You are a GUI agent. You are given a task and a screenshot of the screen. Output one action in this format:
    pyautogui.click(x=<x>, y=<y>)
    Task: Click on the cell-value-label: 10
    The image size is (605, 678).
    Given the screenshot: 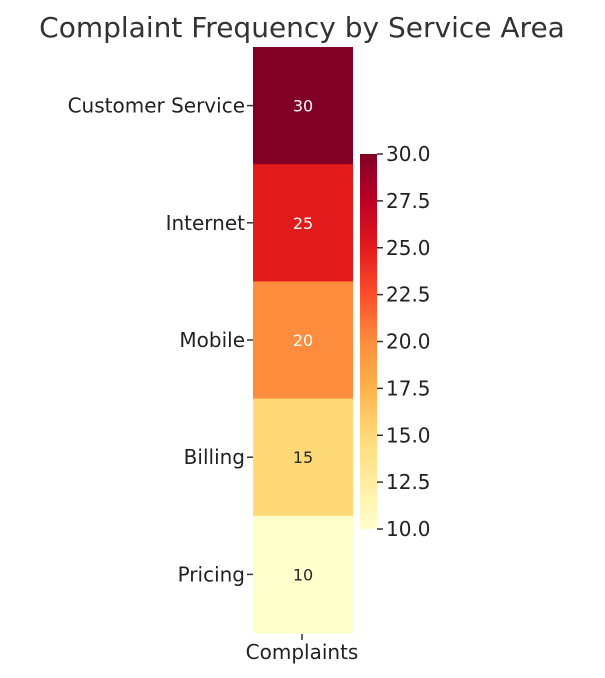 What is the action you would take?
    pyautogui.click(x=303, y=574)
    